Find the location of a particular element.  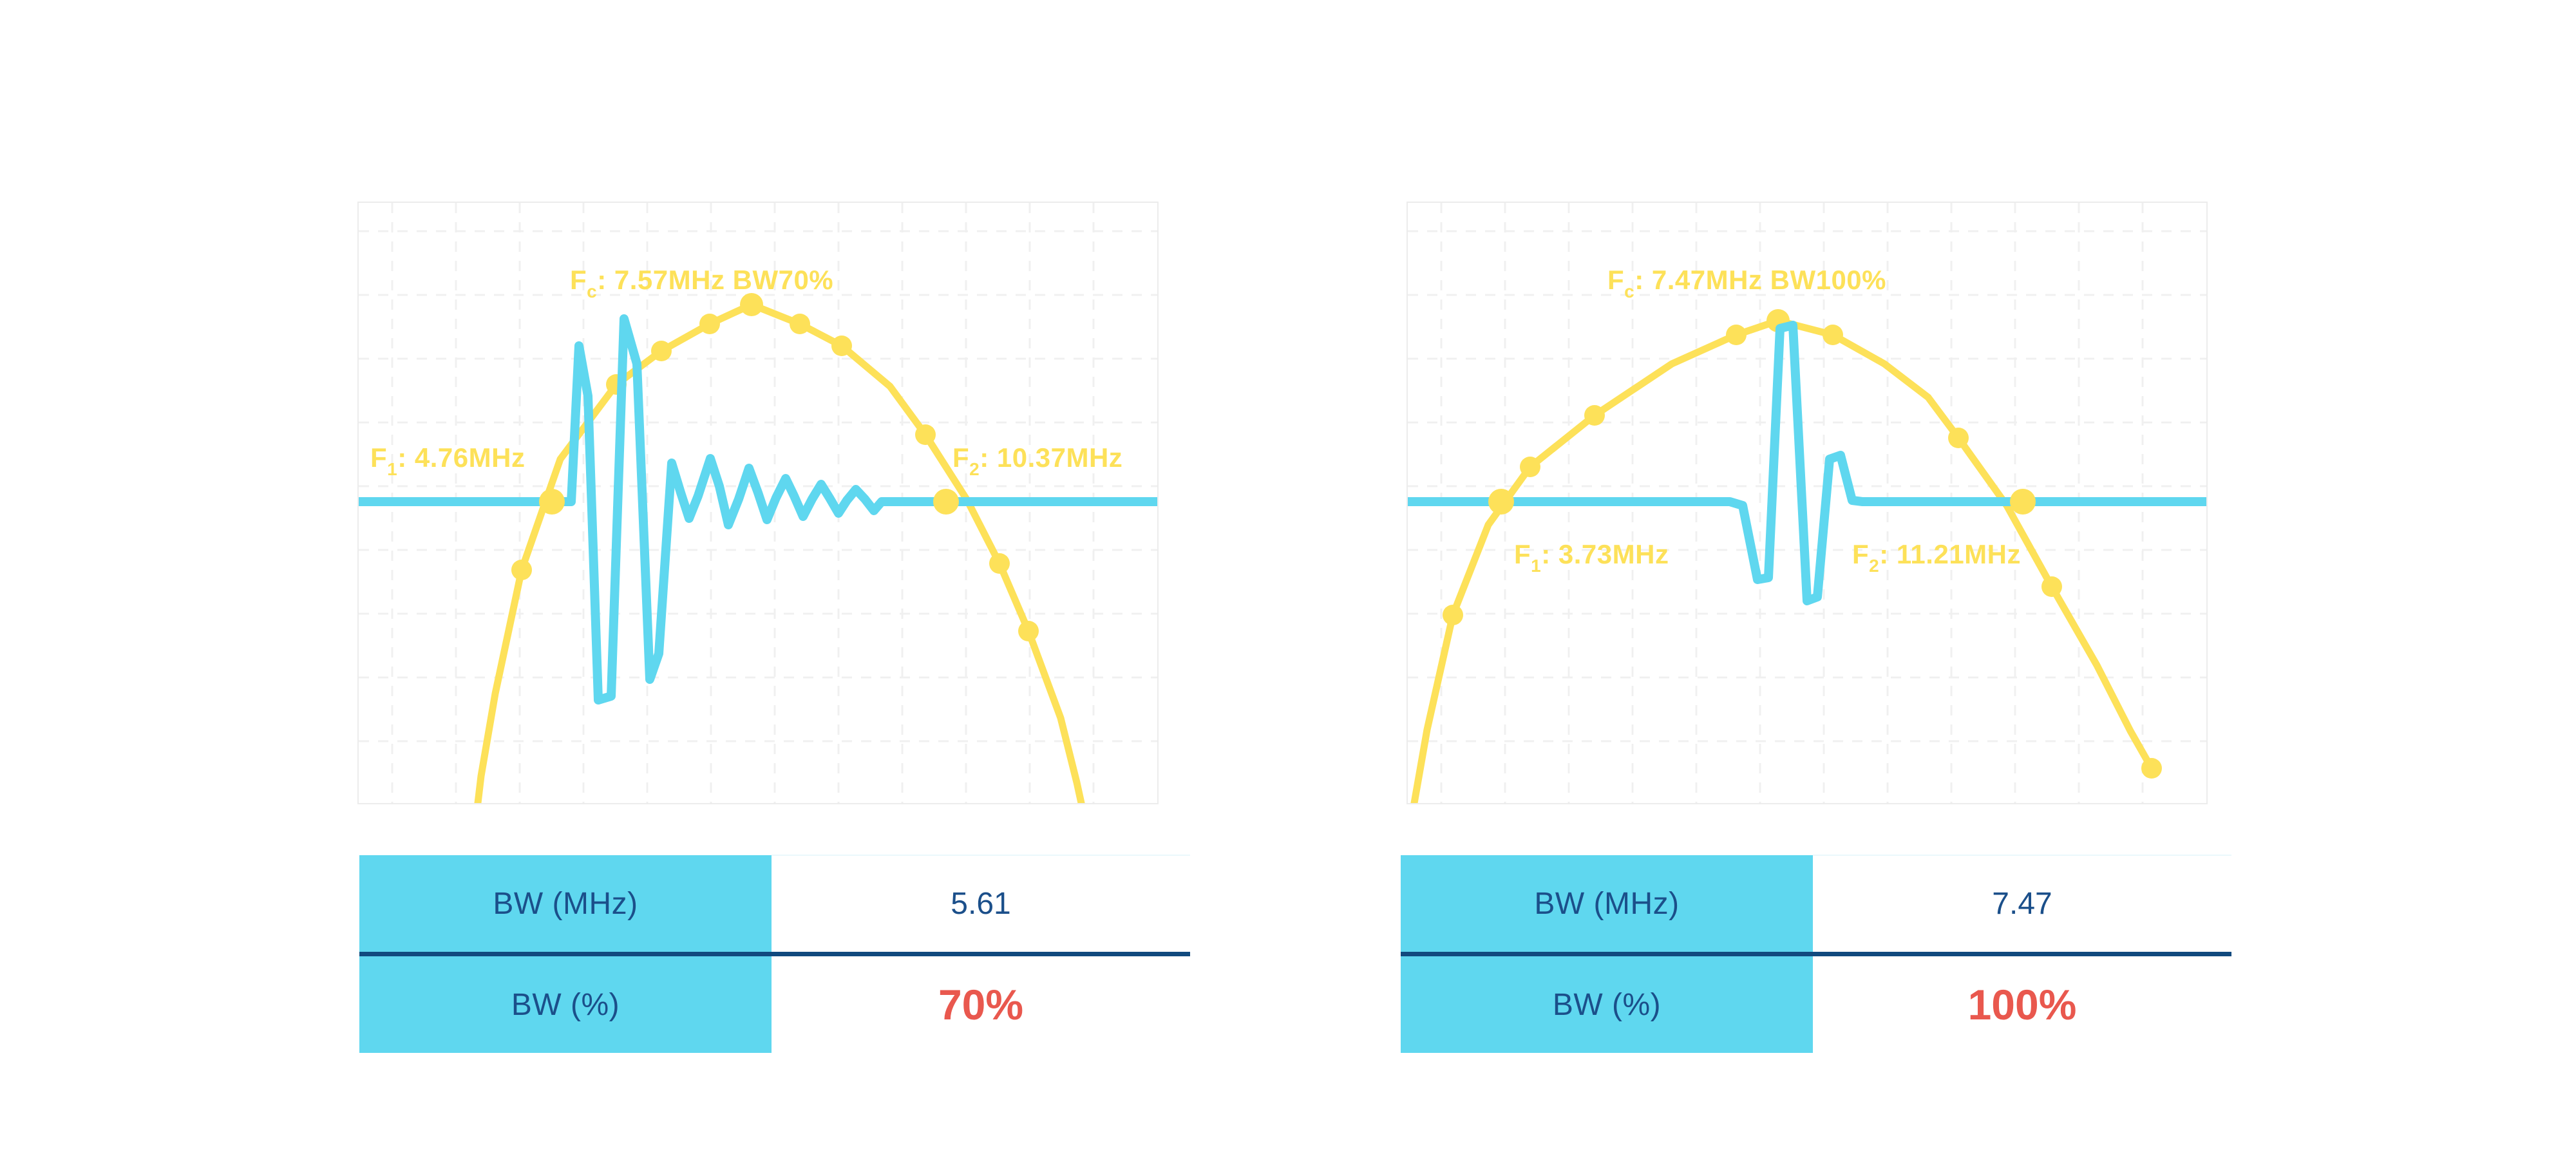

fc-label-left: Fc: 7.57MHz BW70% is located at coordinates (701, 283).